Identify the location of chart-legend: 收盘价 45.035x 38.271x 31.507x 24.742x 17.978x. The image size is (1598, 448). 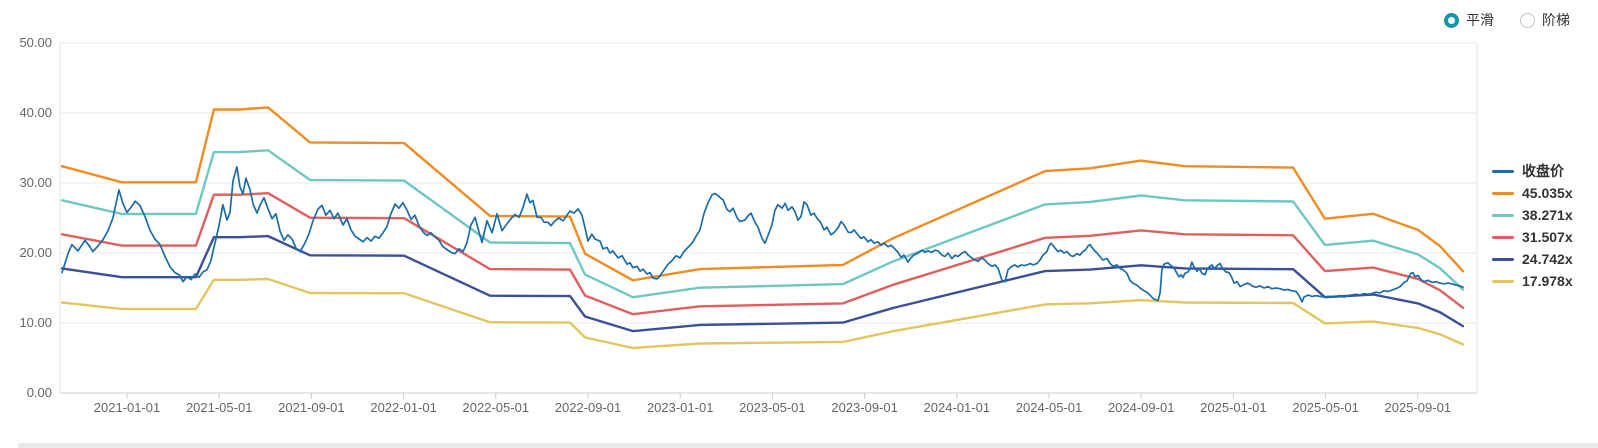
(1532, 226).